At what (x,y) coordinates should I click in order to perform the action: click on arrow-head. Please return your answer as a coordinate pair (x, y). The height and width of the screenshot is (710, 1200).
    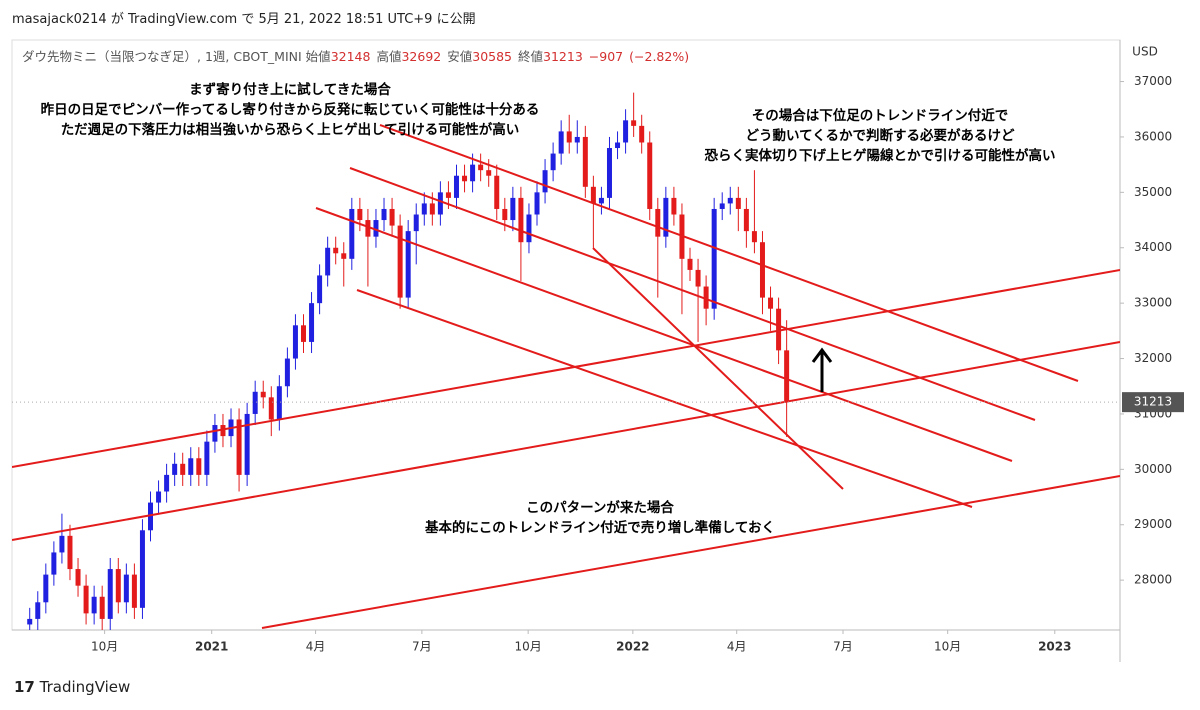
    Looking at the image, I should click on (822, 355).